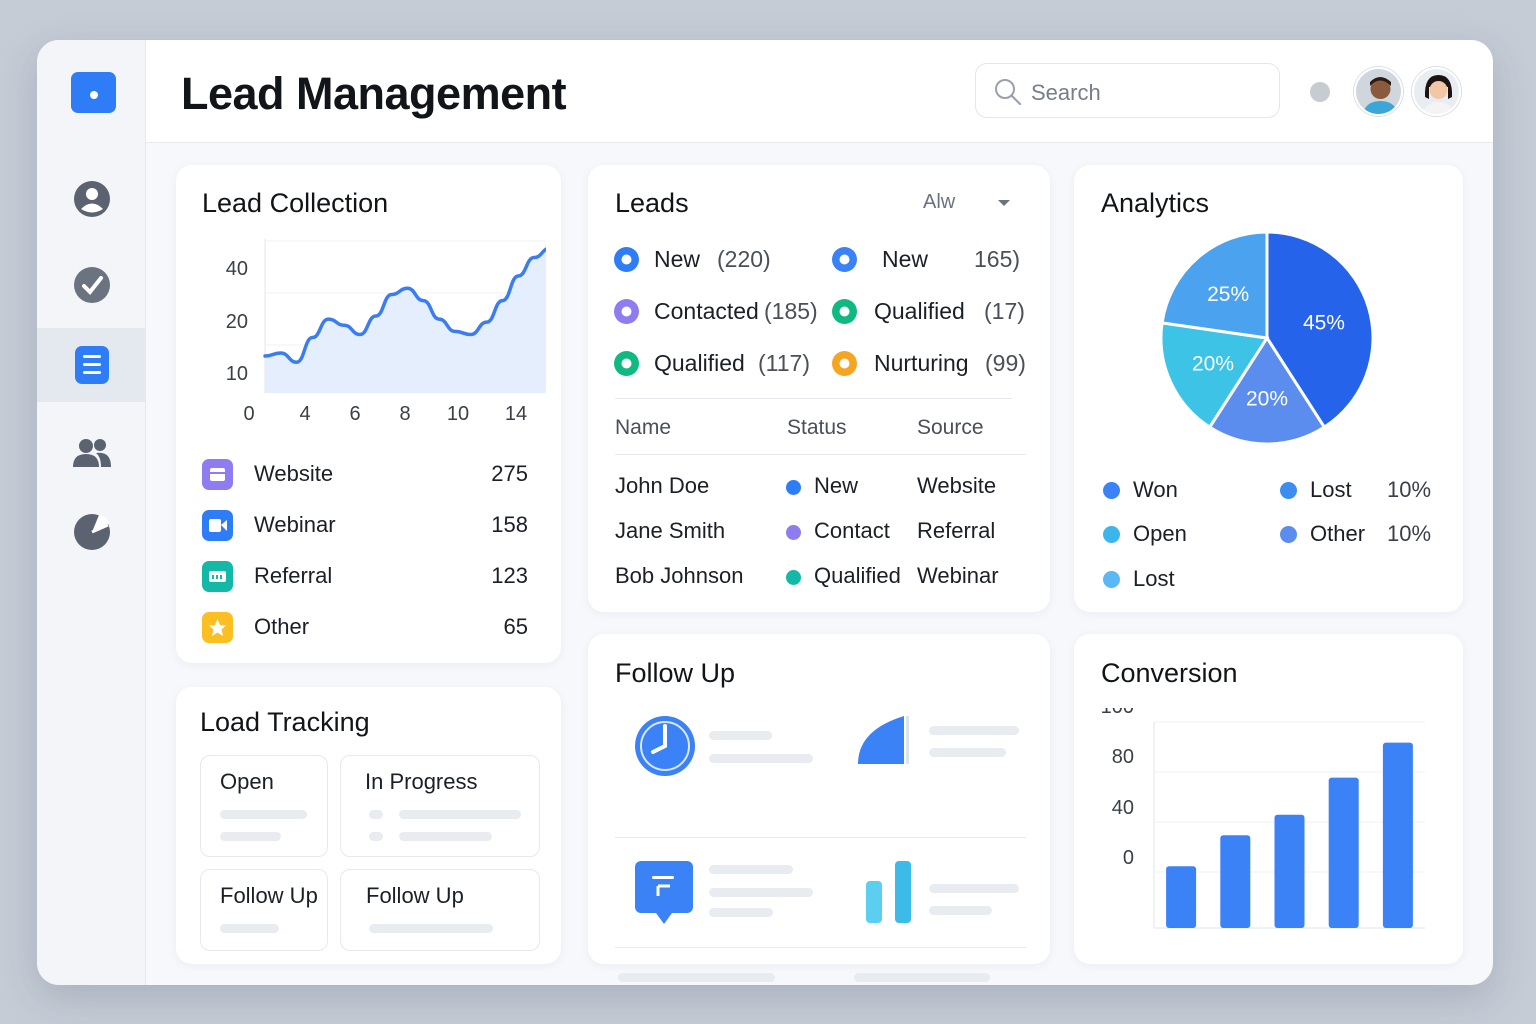  What do you see at coordinates (1320, 92) in the screenshot?
I see `notification-dot` at bounding box center [1320, 92].